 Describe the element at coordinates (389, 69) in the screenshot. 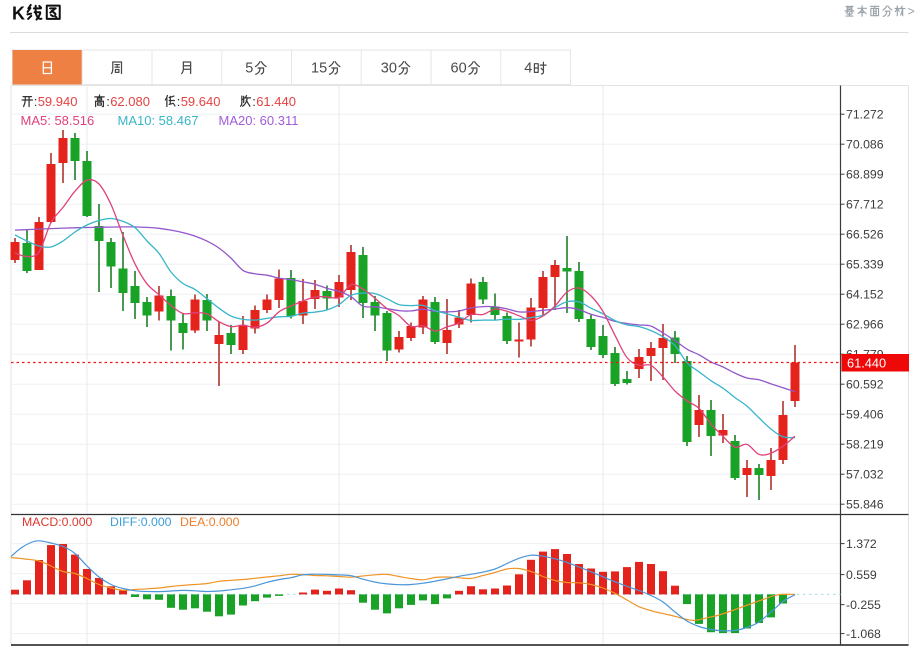

I see `svg-text: 30` at that location.